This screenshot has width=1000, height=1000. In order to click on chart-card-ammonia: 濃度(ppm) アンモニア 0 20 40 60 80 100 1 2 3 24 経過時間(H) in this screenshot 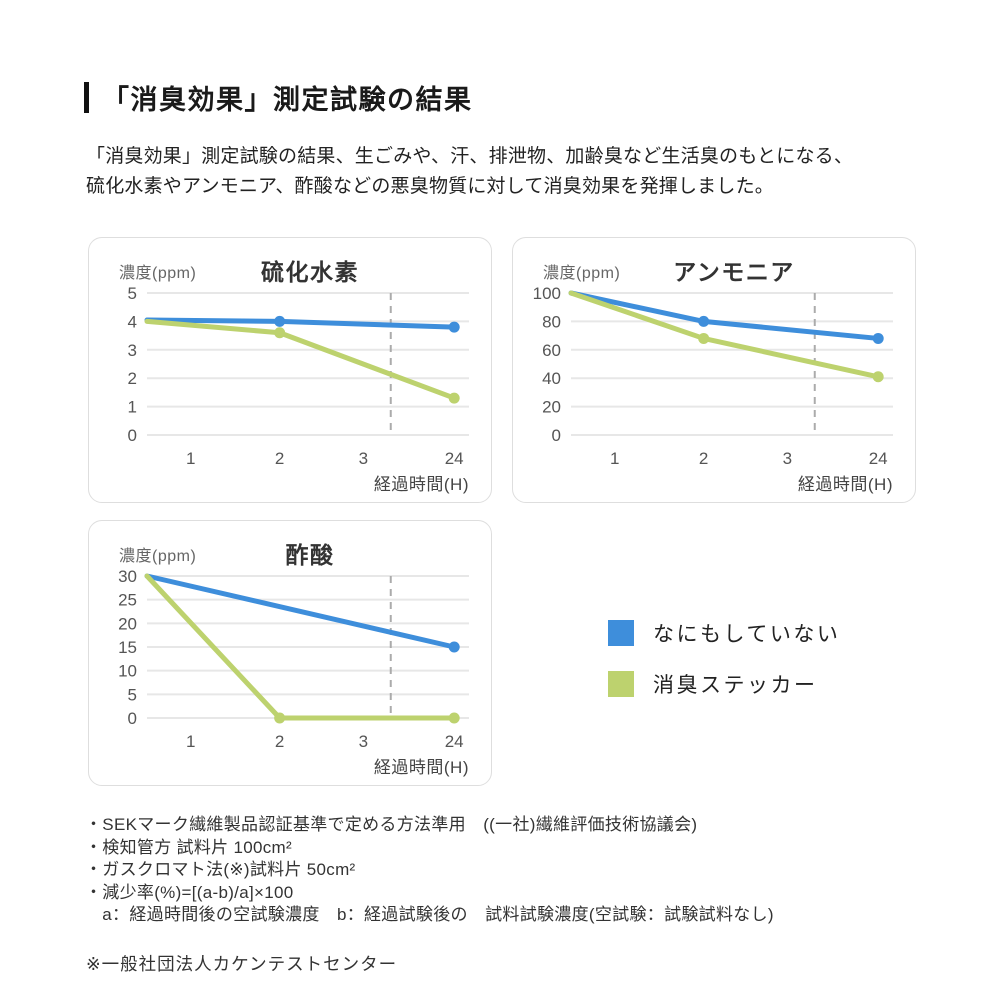, I will do `click(714, 370)`.